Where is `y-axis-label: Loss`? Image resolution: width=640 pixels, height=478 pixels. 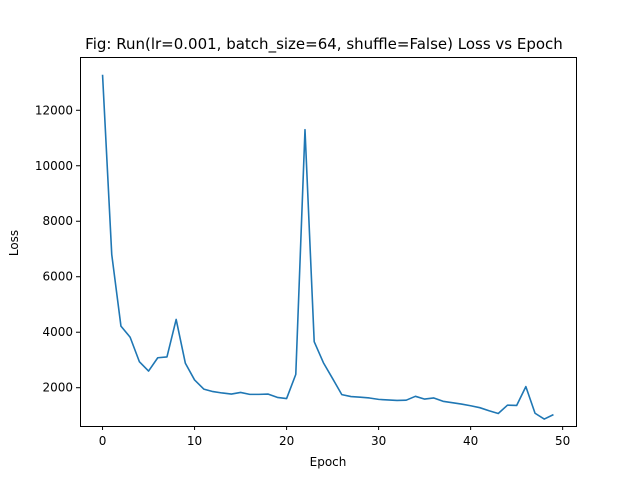
y-axis-label: Loss is located at coordinates (14, 243).